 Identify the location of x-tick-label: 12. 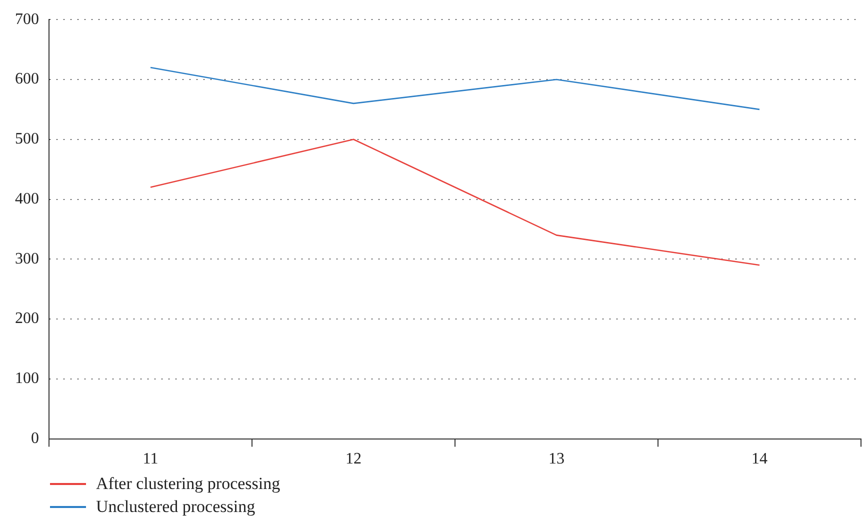
(354, 459).